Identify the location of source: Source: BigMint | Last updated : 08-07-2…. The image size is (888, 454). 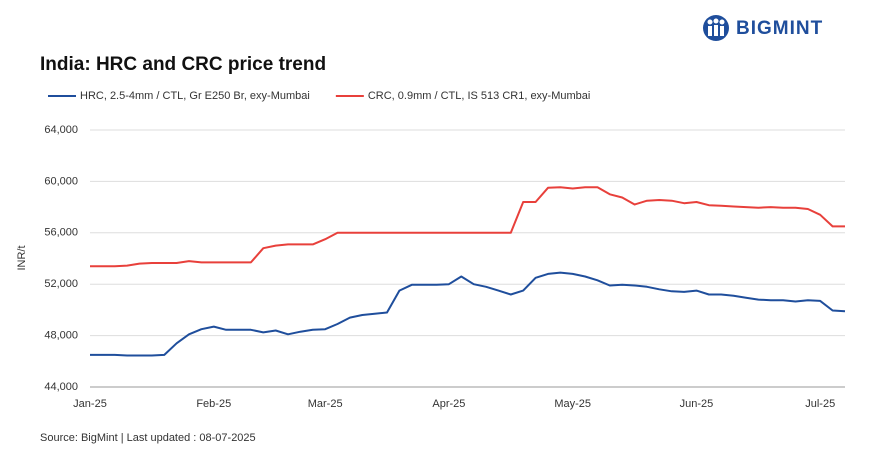
(148, 438).